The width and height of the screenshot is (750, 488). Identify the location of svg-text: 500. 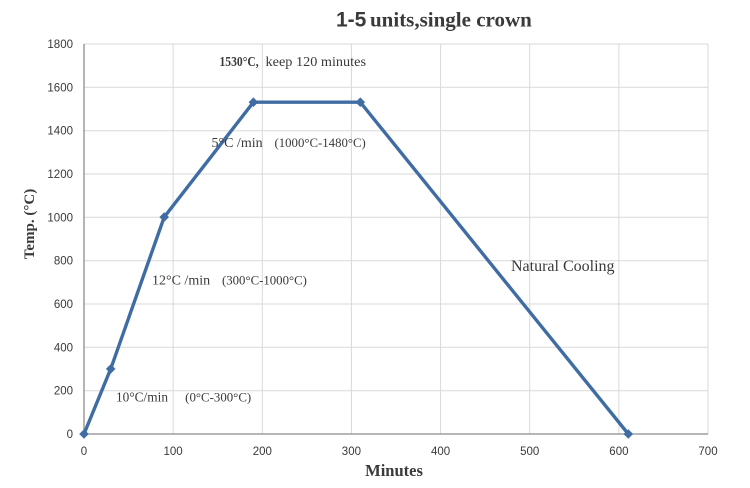
(529, 452).